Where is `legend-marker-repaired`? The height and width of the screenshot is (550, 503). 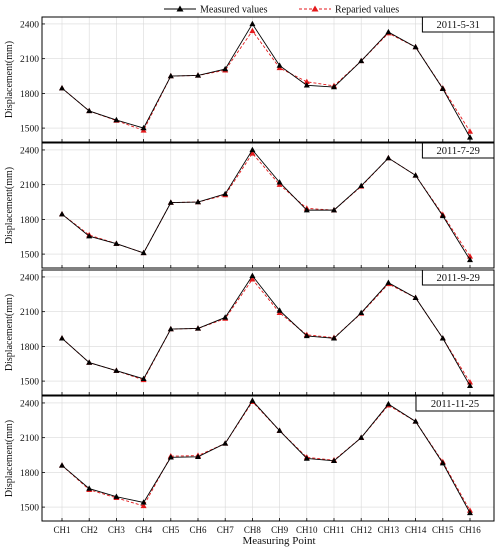
legend-marker-repaired is located at coordinates (315, 8).